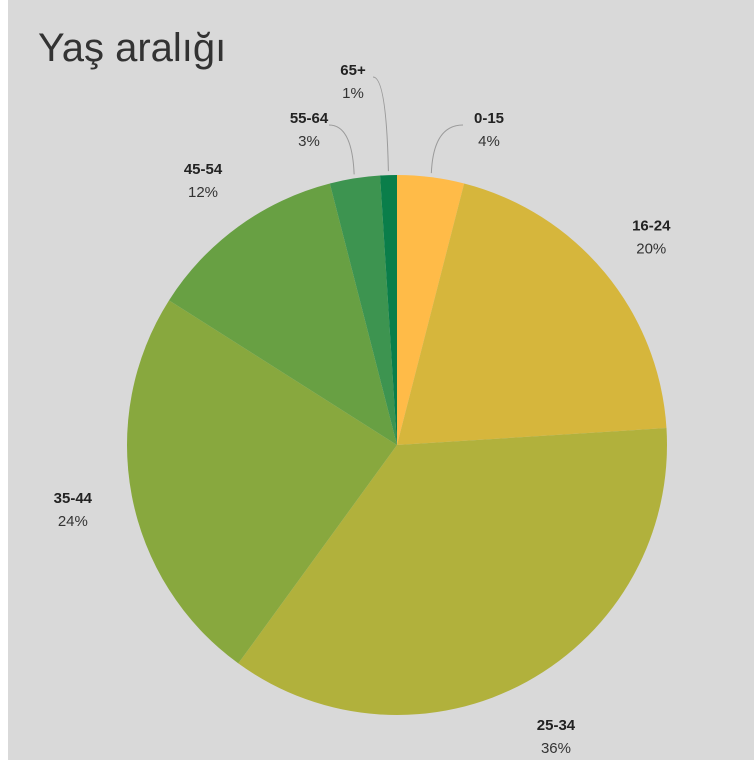 The width and height of the screenshot is (754, 760). Describe the element at coordinates (380, 124) in the screenshot. I see `leader-line-65plus` at that location.